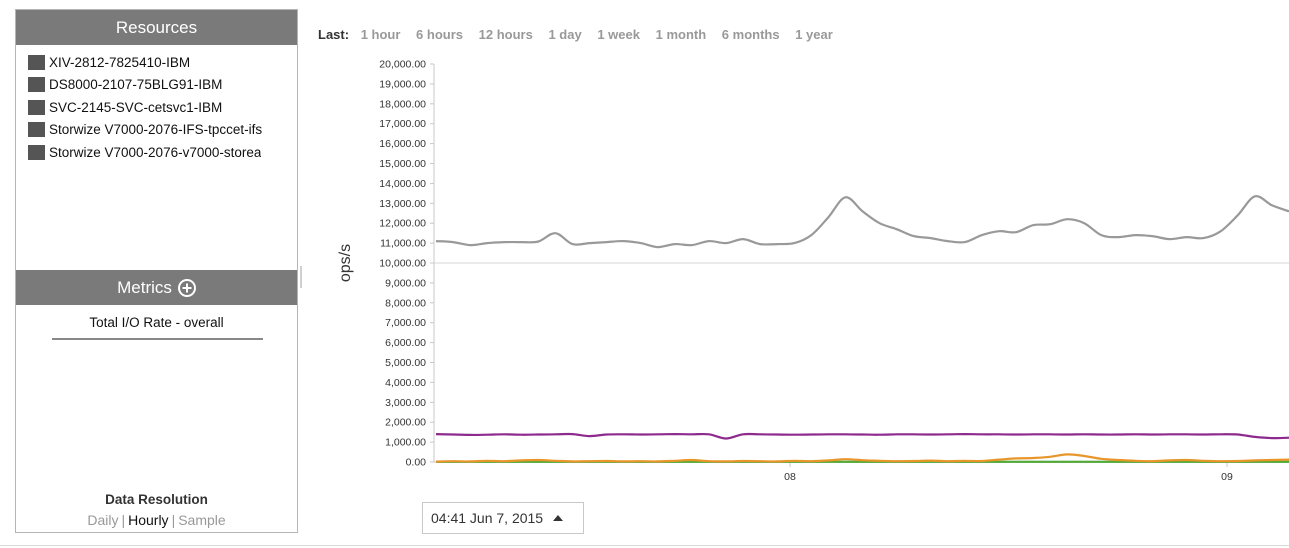  I want to click on resource-label: DS8000-2107-75BLG91-IBM, so click(136, 85).